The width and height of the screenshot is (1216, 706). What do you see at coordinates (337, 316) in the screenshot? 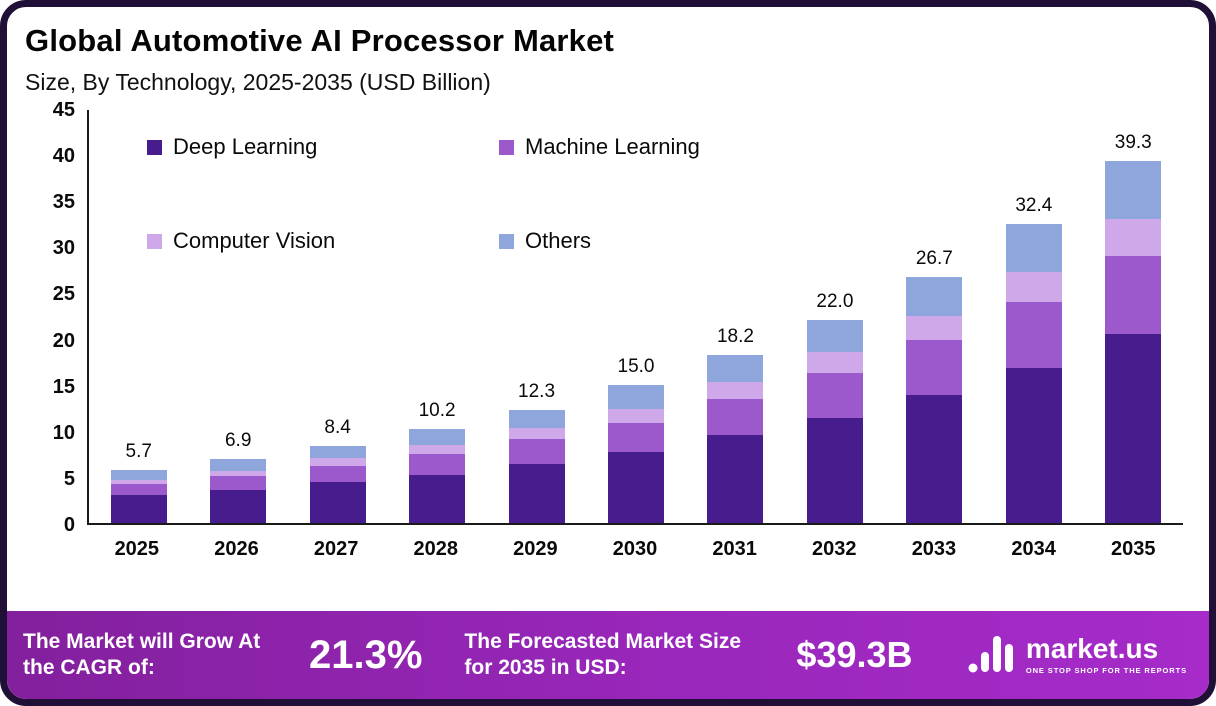
I see `bar-column: 8.4` at bounding box center [337, 316].